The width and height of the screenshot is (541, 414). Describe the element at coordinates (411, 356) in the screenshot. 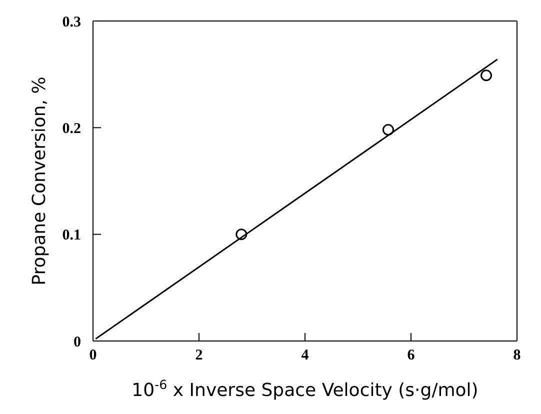

I see `x-tick-label: 6` at that location.